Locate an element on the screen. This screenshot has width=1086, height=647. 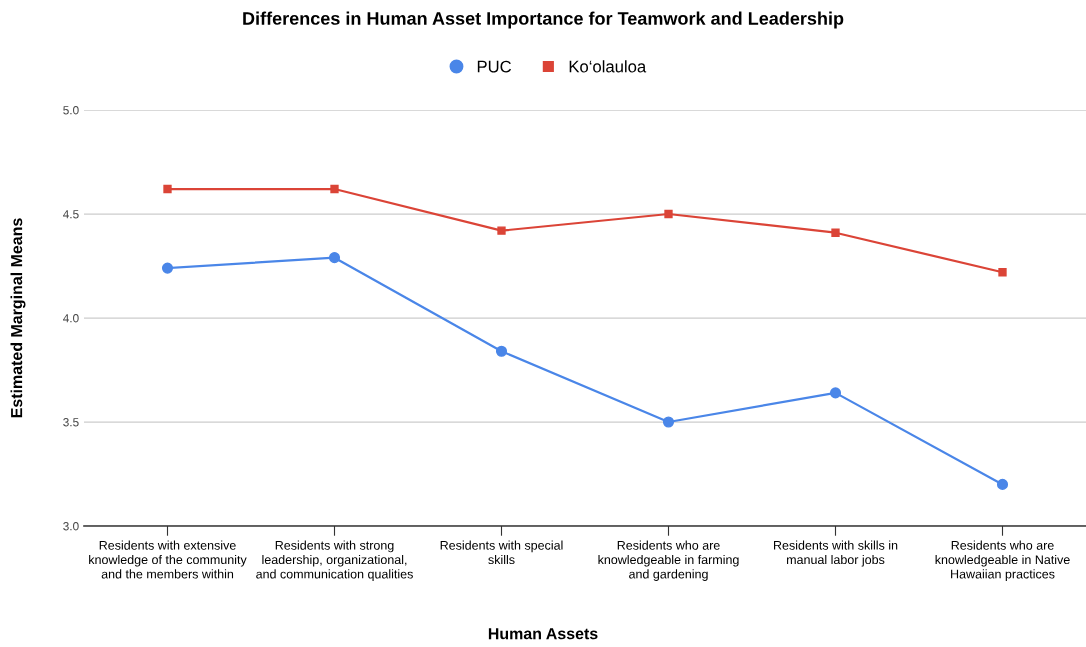
legend-label: Ko‘olauloa is located at coordinates (608, 66).